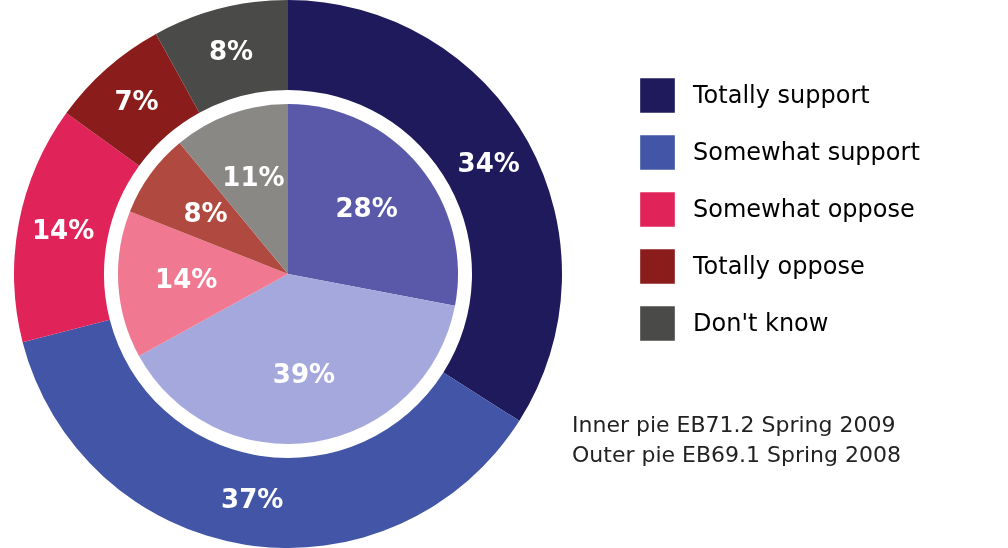 The width and height of the screenshot is (1008, 548). I want to click on text: Inner pie EB71.2 Spring 2009, so click(734, 425).